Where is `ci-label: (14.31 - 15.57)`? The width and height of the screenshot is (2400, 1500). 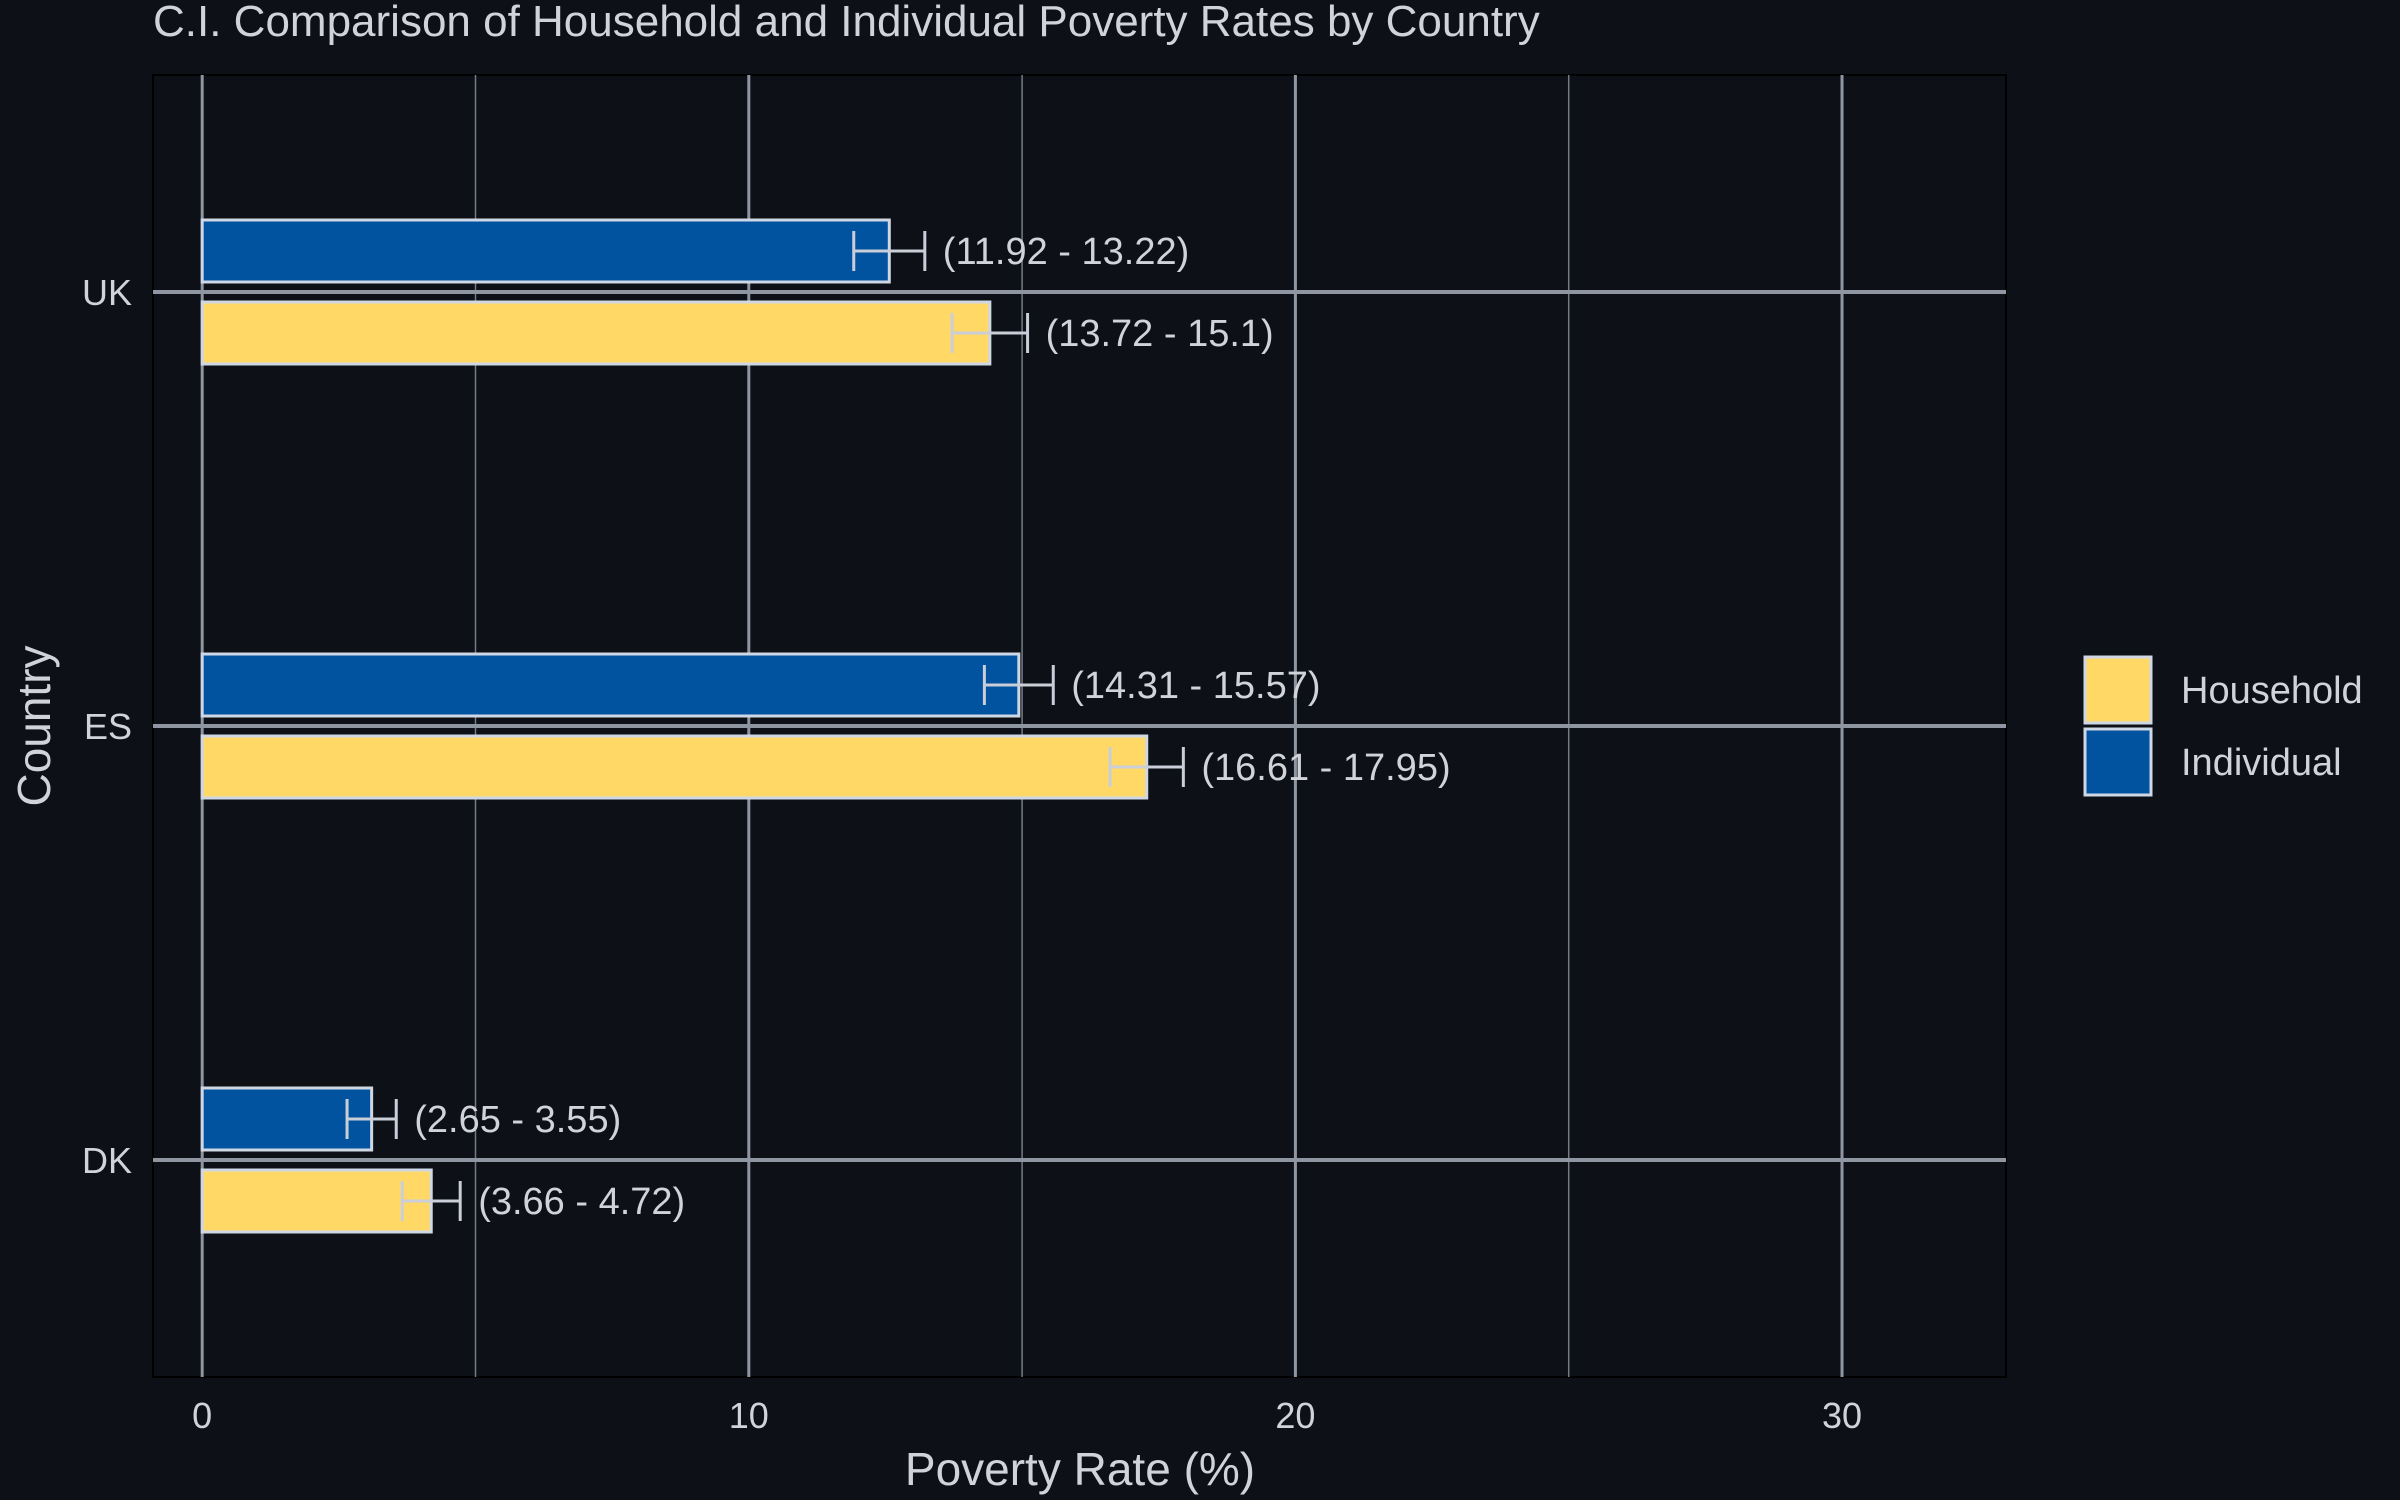 ci-label: (14.31 - 15.57) is located at coordinates (1195, 686).